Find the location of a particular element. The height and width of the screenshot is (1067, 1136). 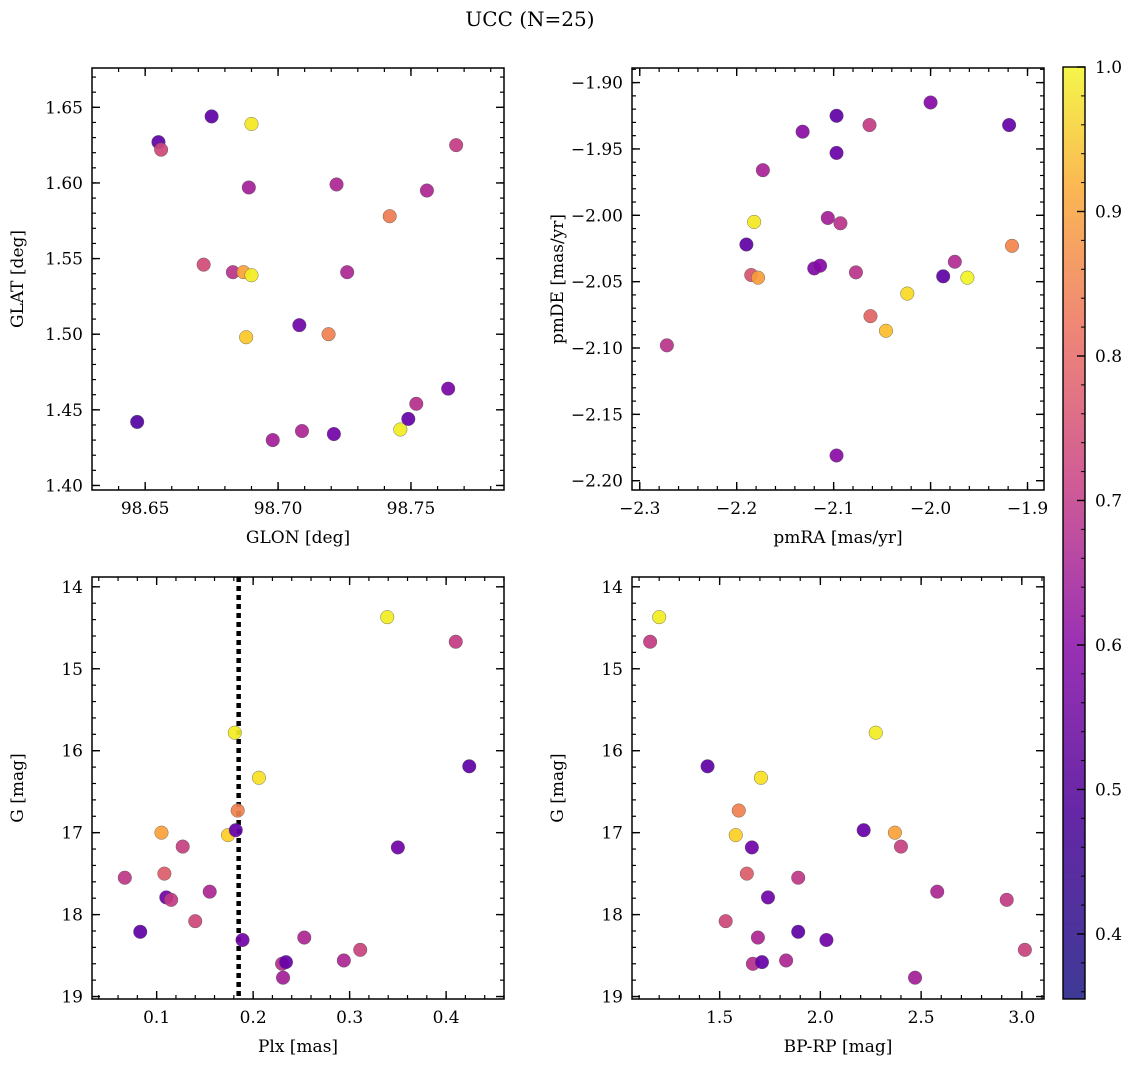

x-tick-label: 98.75 is located at coordinates (411, 509).